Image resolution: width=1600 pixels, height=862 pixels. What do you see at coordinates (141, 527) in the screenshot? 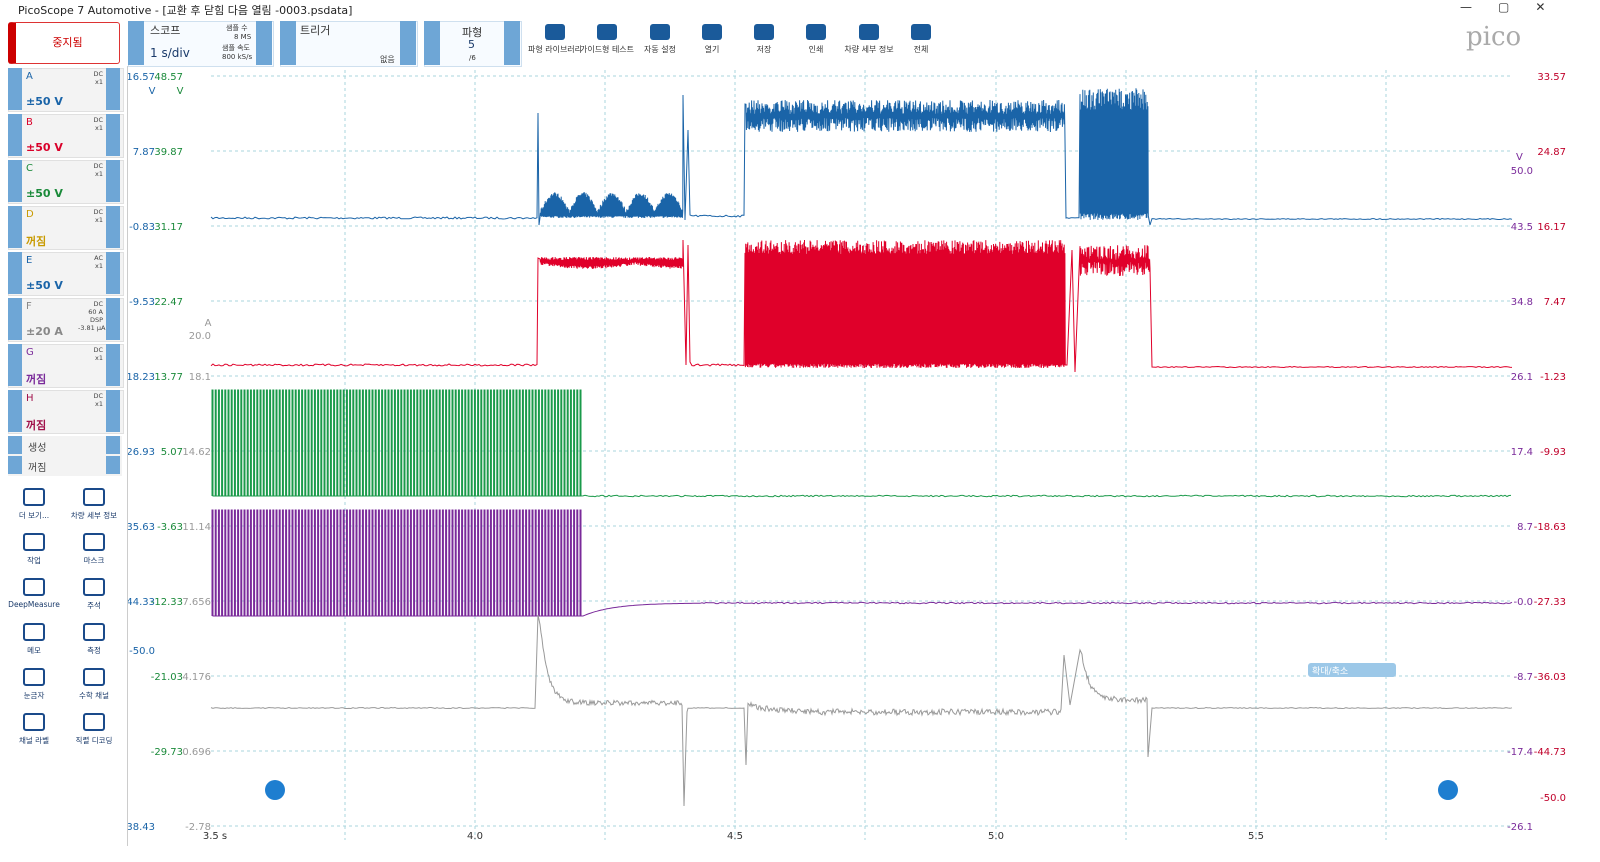
I see `axis-label-a: -35.63` at bounding box center [141, 527].